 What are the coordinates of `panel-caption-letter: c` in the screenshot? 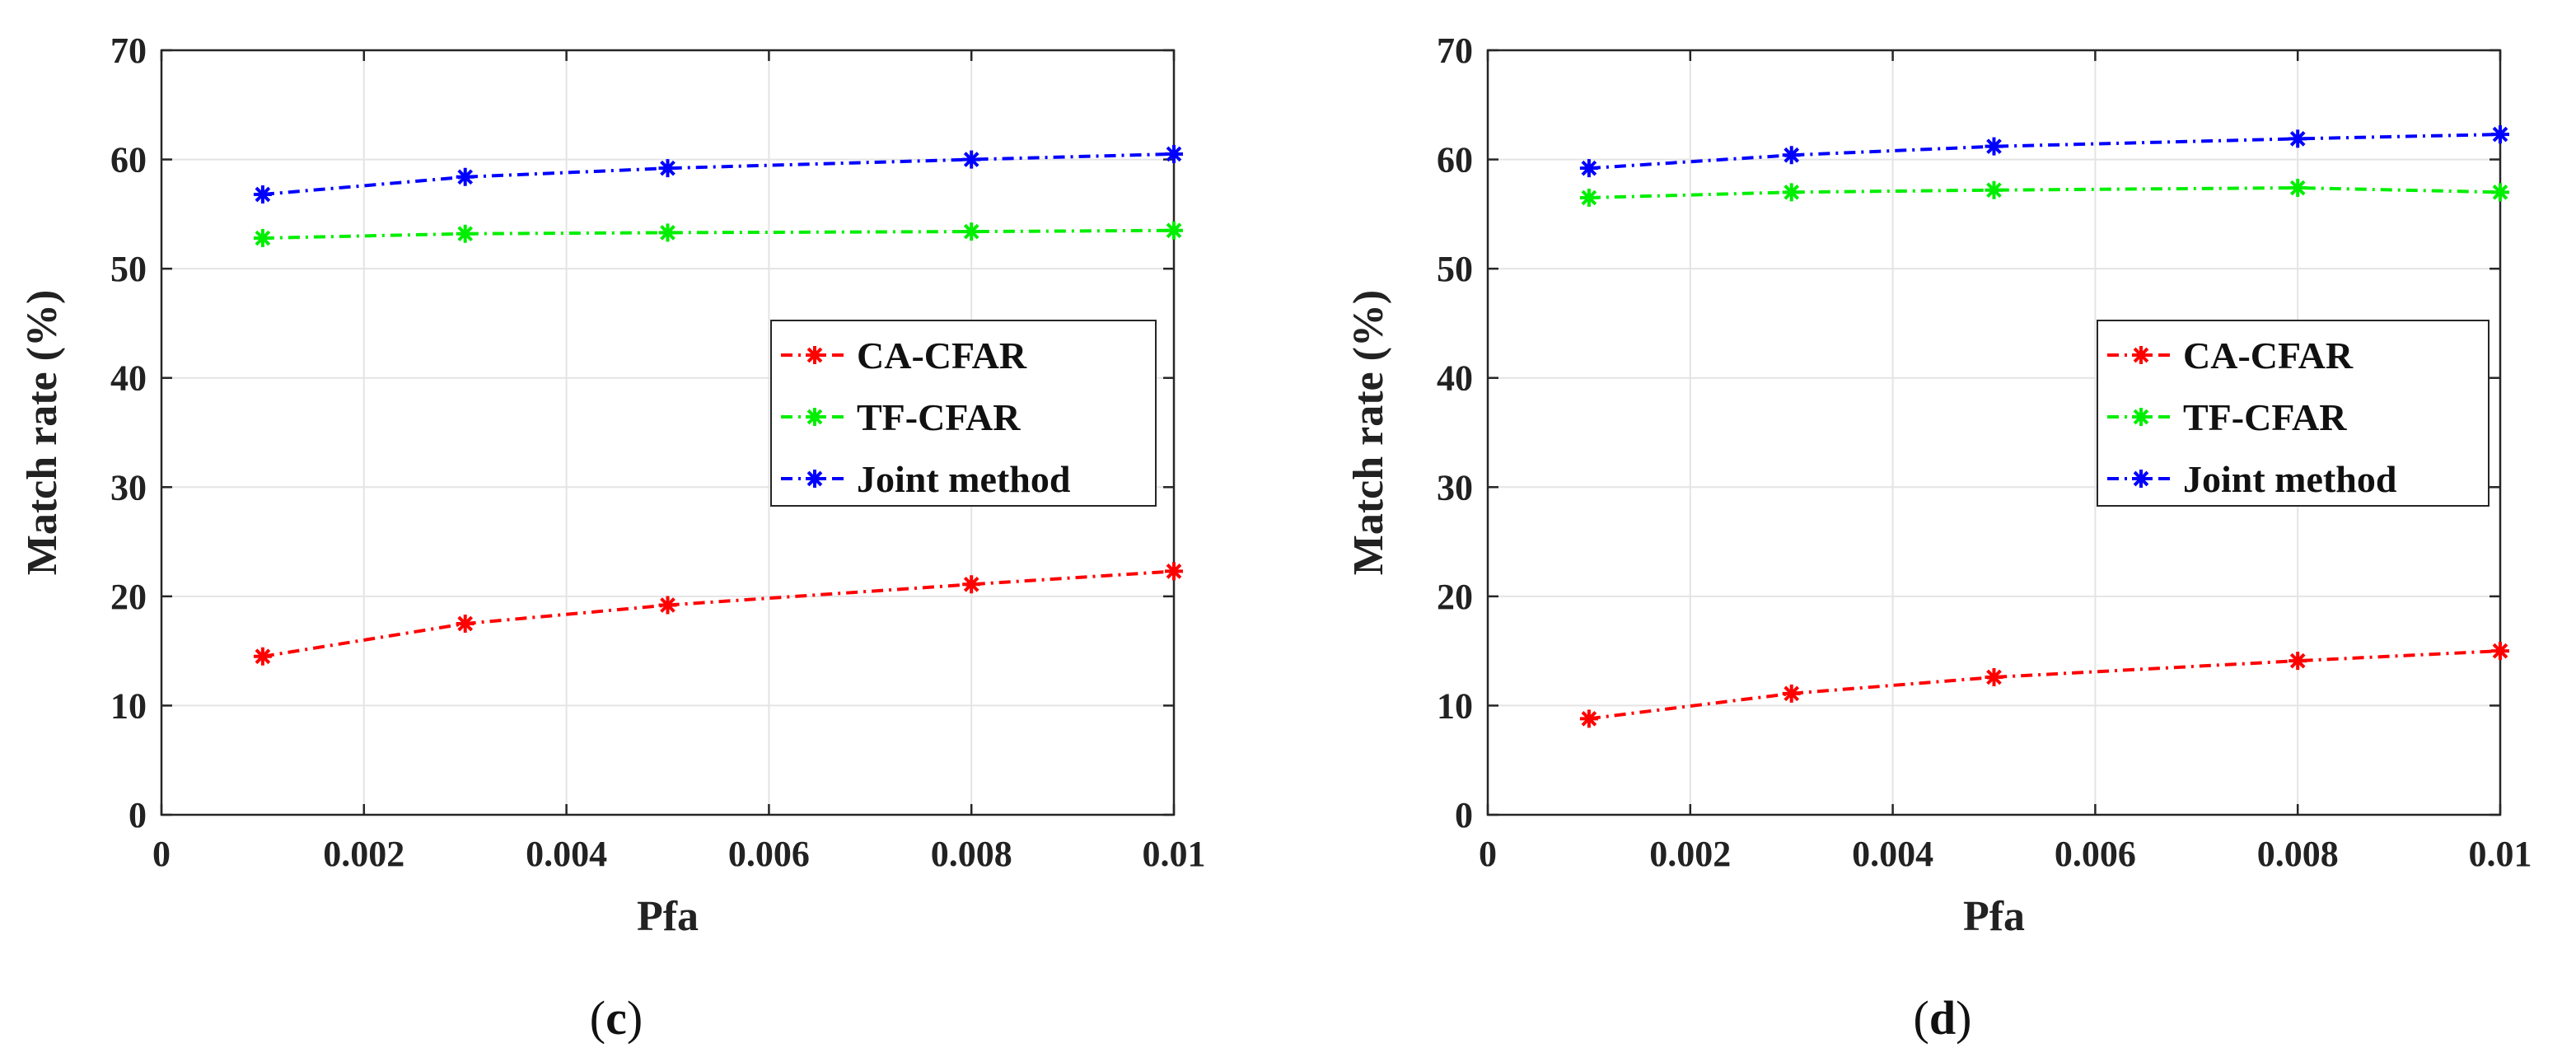 It's located at (616, 1018).